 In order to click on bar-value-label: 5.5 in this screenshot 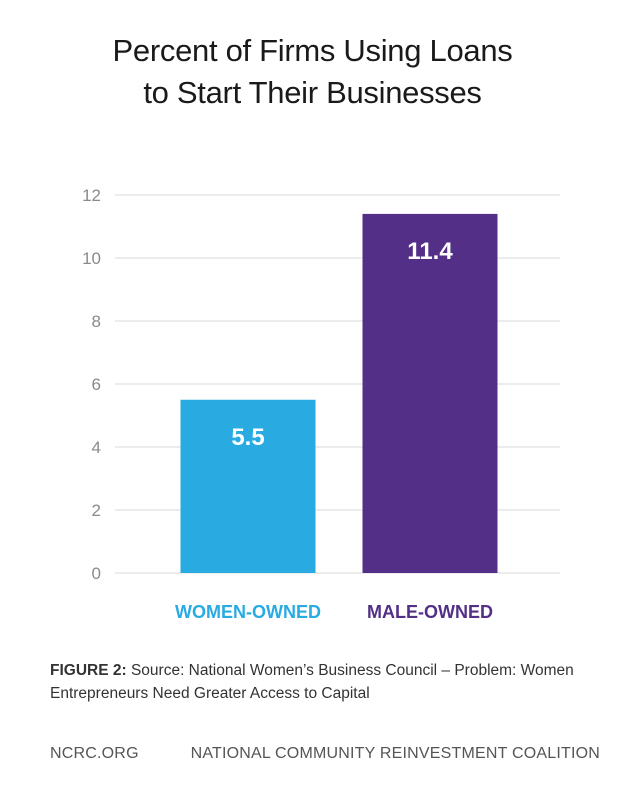, I will do `click(247, 437)`.